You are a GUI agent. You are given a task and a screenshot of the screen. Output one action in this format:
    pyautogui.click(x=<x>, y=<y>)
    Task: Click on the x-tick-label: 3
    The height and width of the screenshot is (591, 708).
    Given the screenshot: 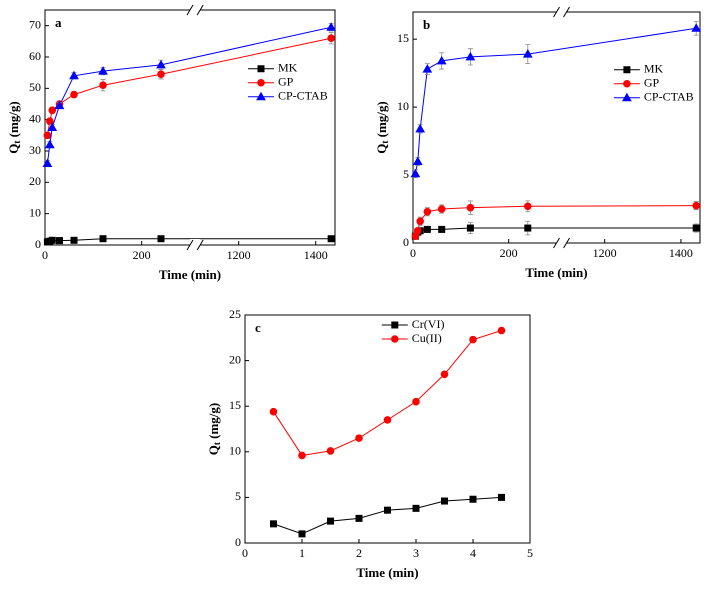 What is the action you would take?
    pyautogui.click(x=416, y=553)
    